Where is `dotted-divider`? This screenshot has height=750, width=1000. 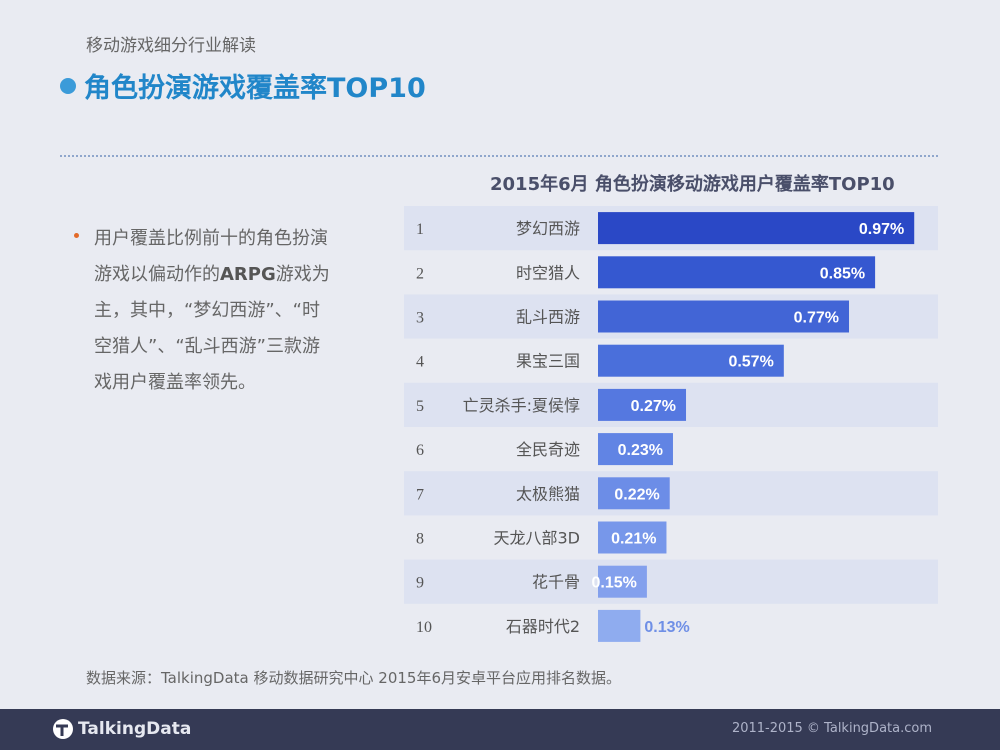
dotted-divider is located at coordinates (499, 156).